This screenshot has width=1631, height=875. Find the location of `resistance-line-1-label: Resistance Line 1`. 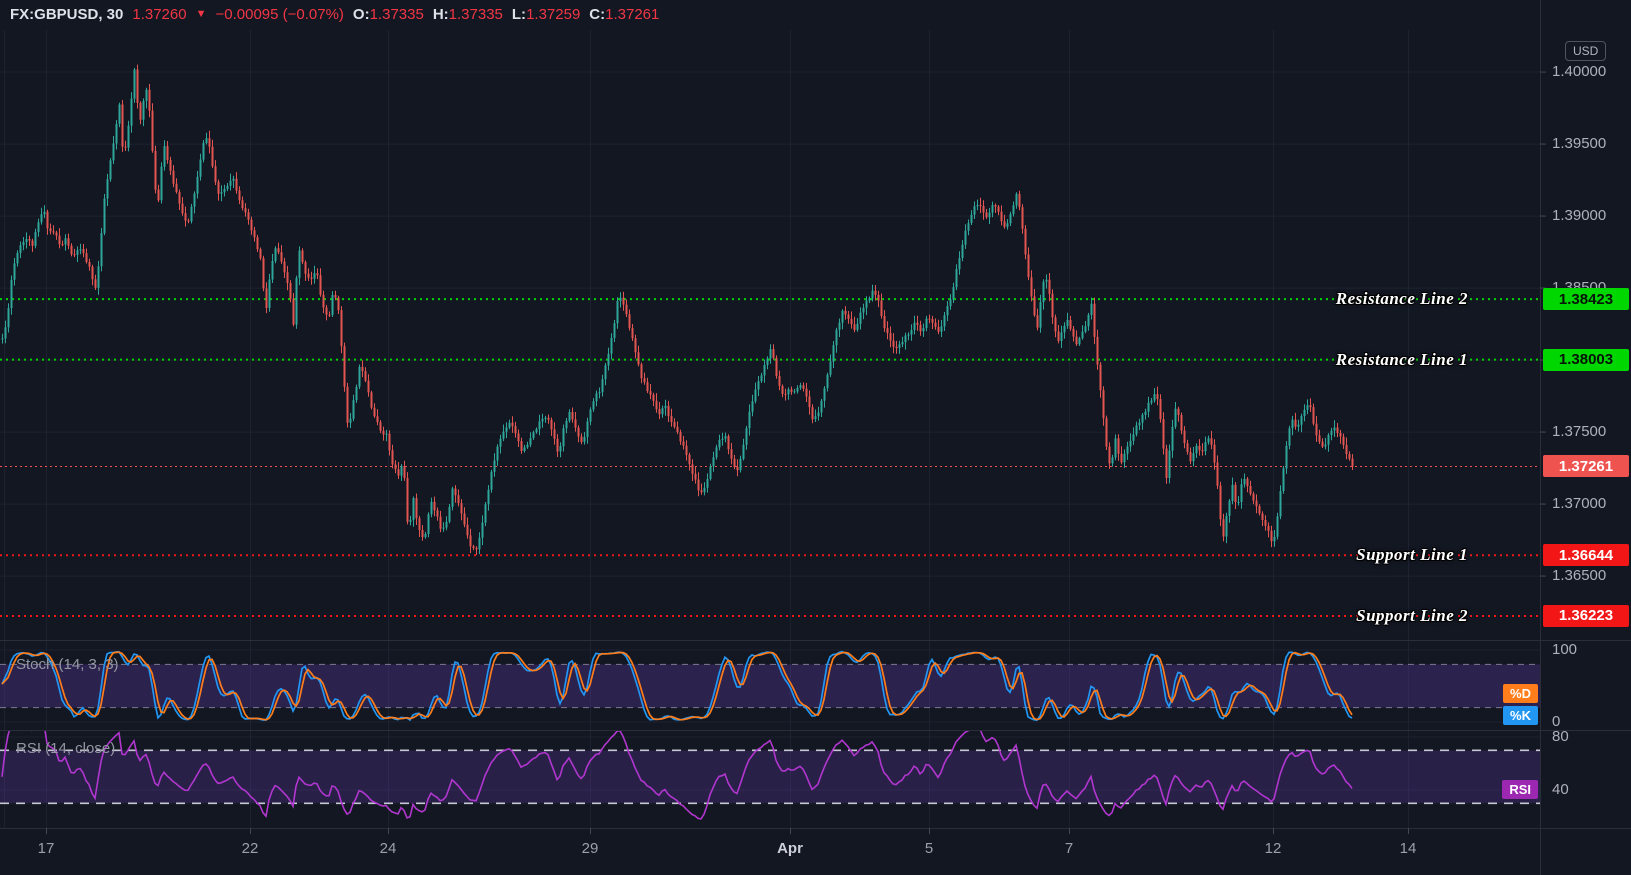

resistance-line-1-label: Resistance Line 1 is located at coordinates (1401, 359).